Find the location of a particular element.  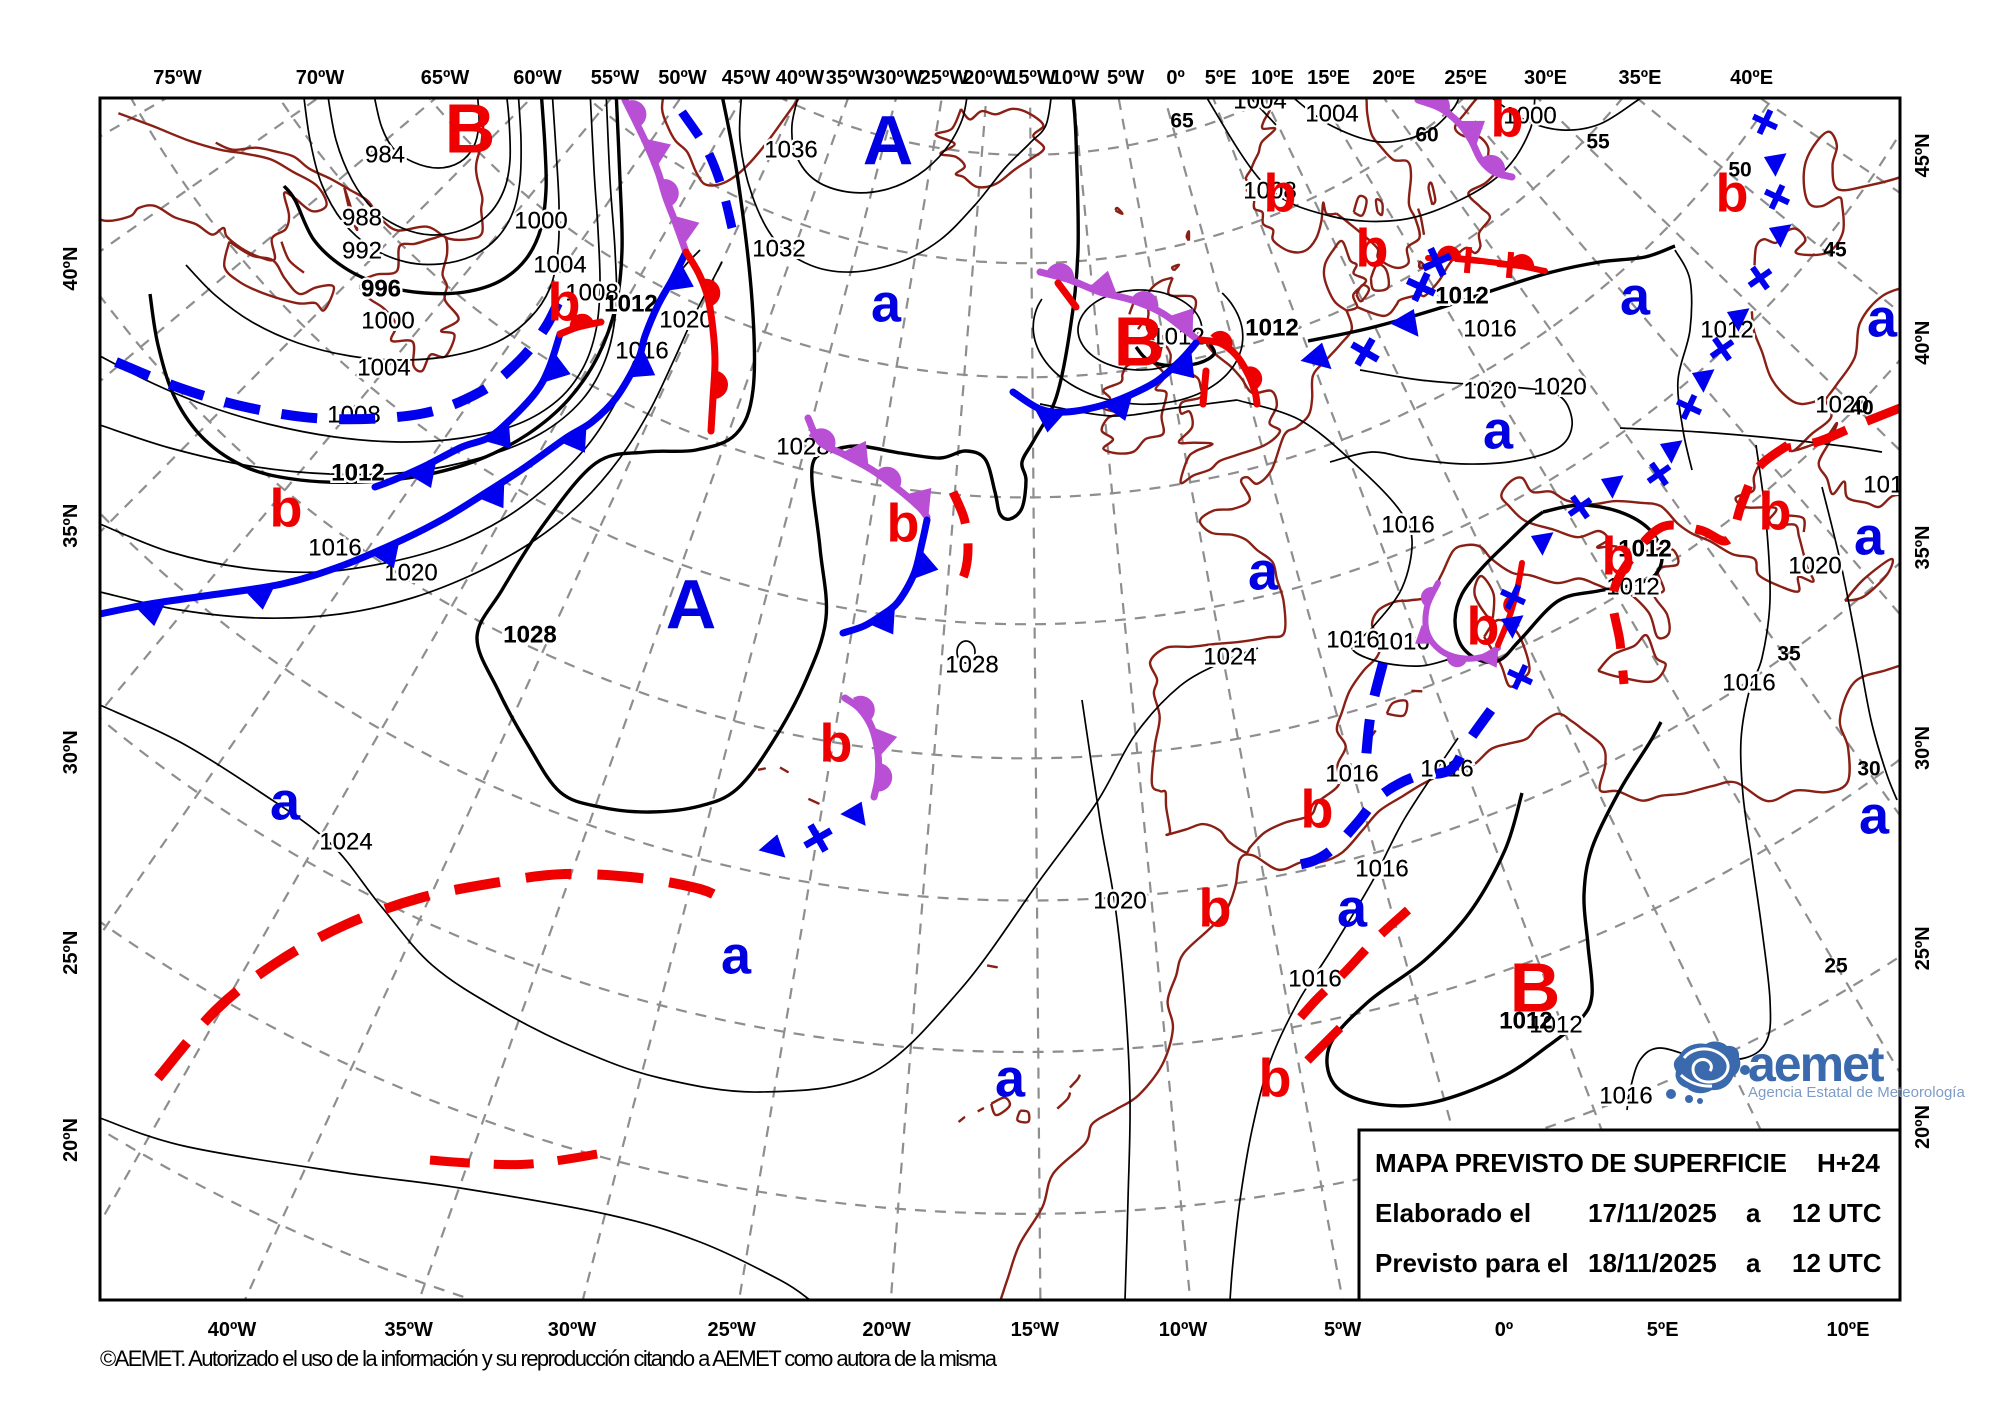

svg-text: 20ºE is located at coordinates (1393, 78).